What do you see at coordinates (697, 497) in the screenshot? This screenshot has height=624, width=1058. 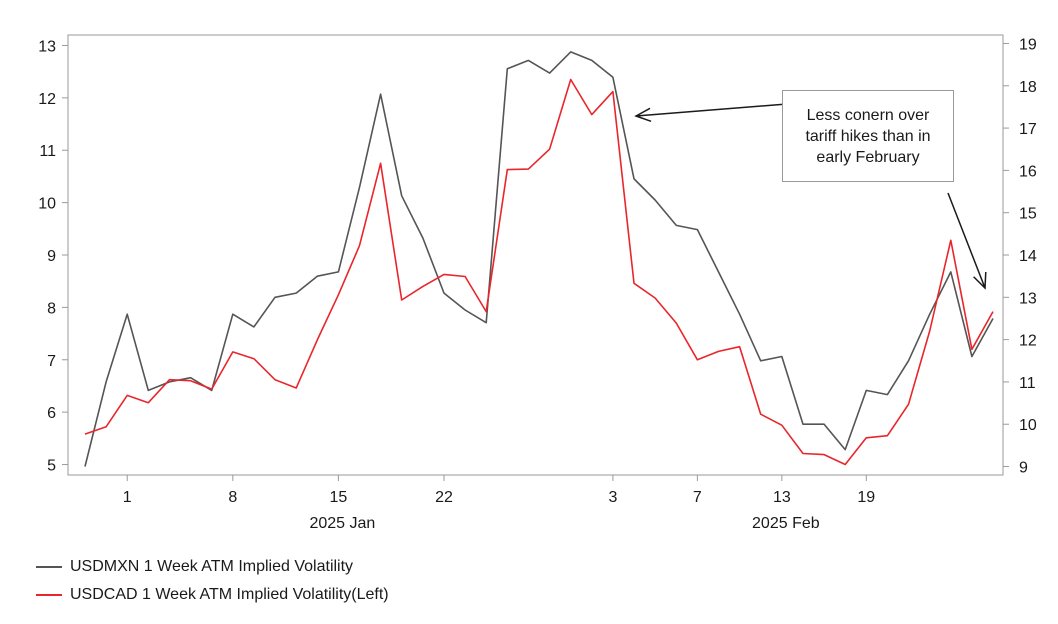 I see `x-axis-tick-label: 7` at bounding box center [697, 497].